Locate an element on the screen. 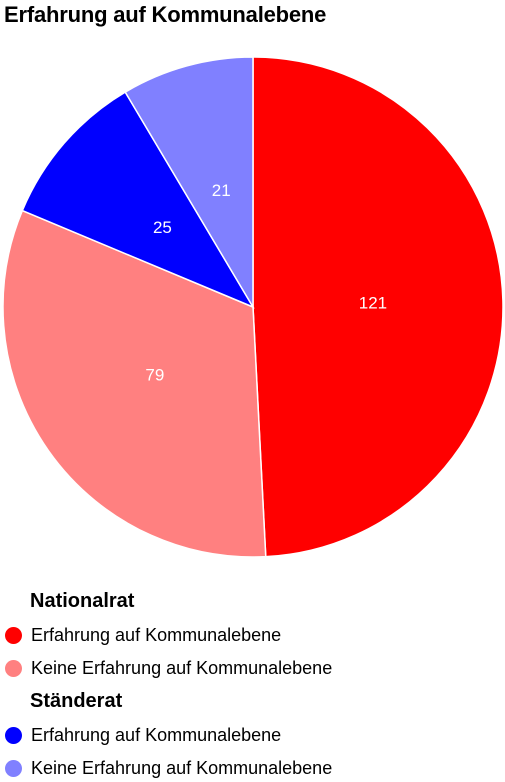 Image resolution: width=505 pixels, height=782 pixels. slice-value-label: 21 is located at coordinates (221, 190).